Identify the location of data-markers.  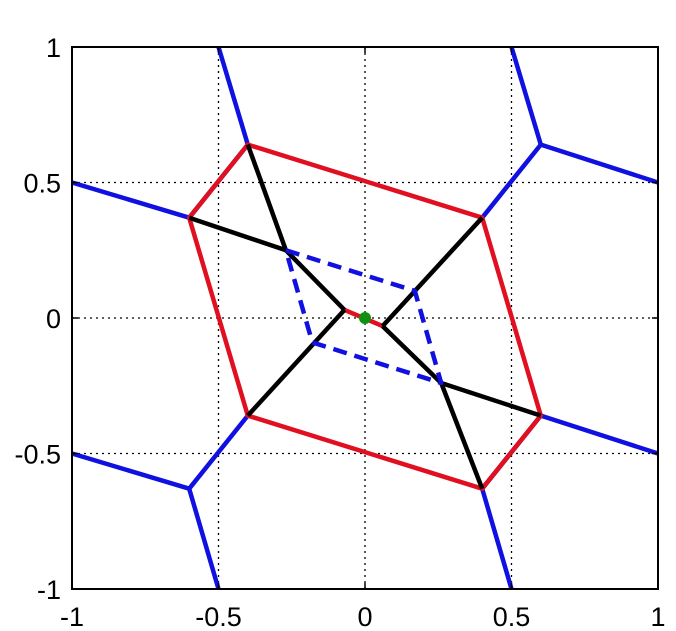
(365, 318).